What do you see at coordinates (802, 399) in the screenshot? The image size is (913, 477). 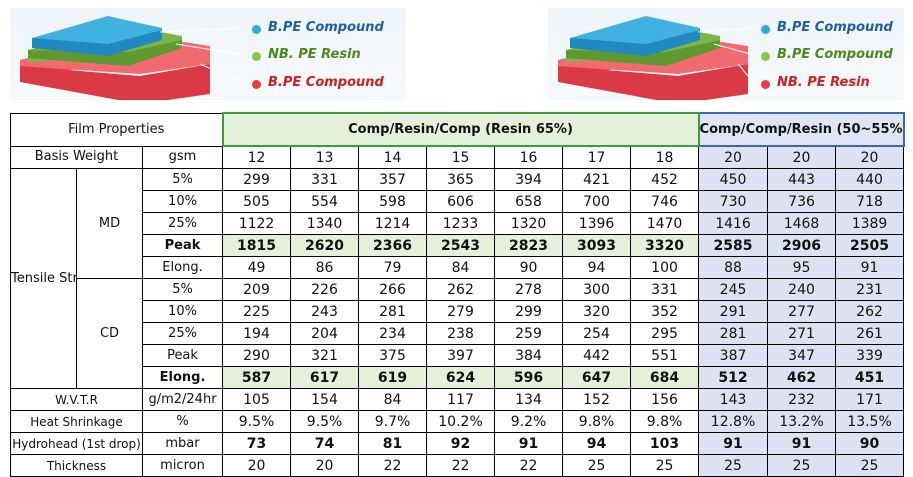 I see `value-cell: 232` at bounding box center [802, 399].